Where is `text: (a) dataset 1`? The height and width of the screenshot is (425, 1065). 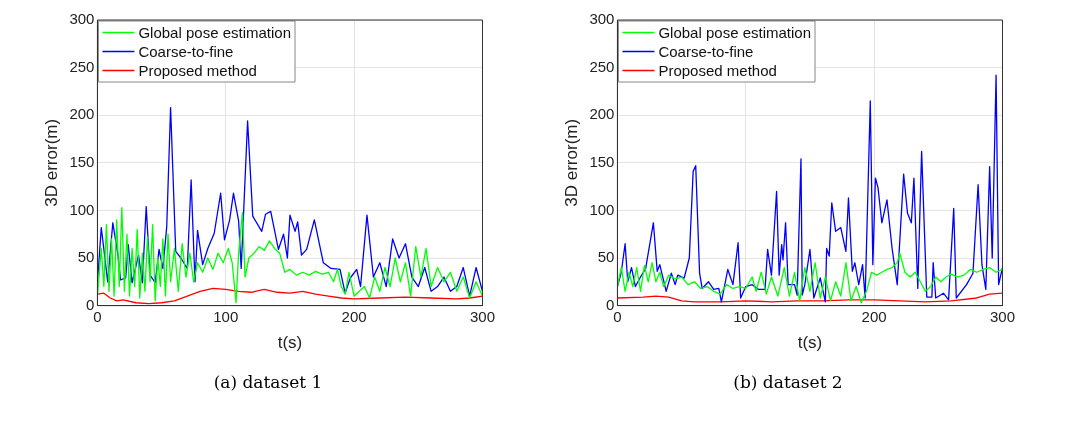 text: (a) dataset 1 is located at coordinates (268, 382).